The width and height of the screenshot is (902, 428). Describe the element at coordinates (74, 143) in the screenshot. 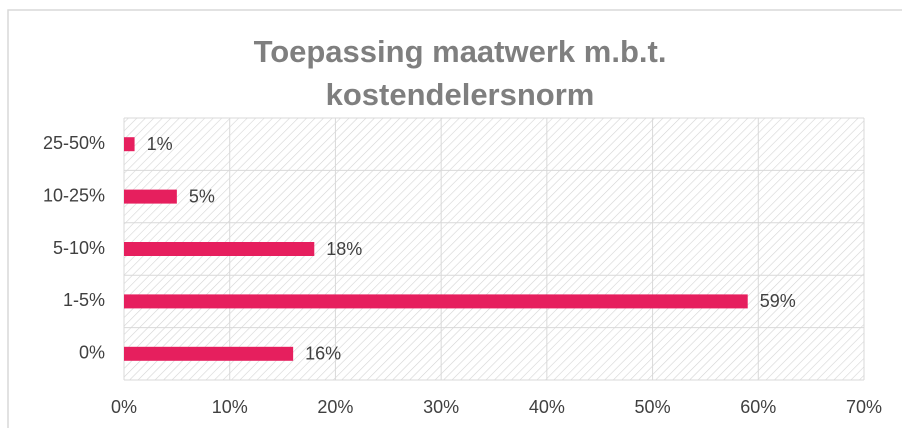

I see `y-tick-label: 25-50%` at that location.